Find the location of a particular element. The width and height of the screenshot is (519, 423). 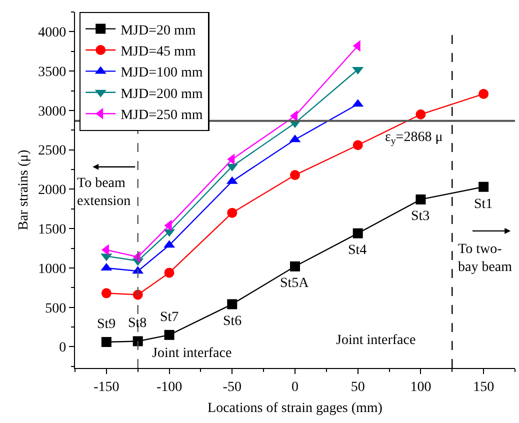

legend-label: MJD=200 mm is located at coordinates (161, 94).